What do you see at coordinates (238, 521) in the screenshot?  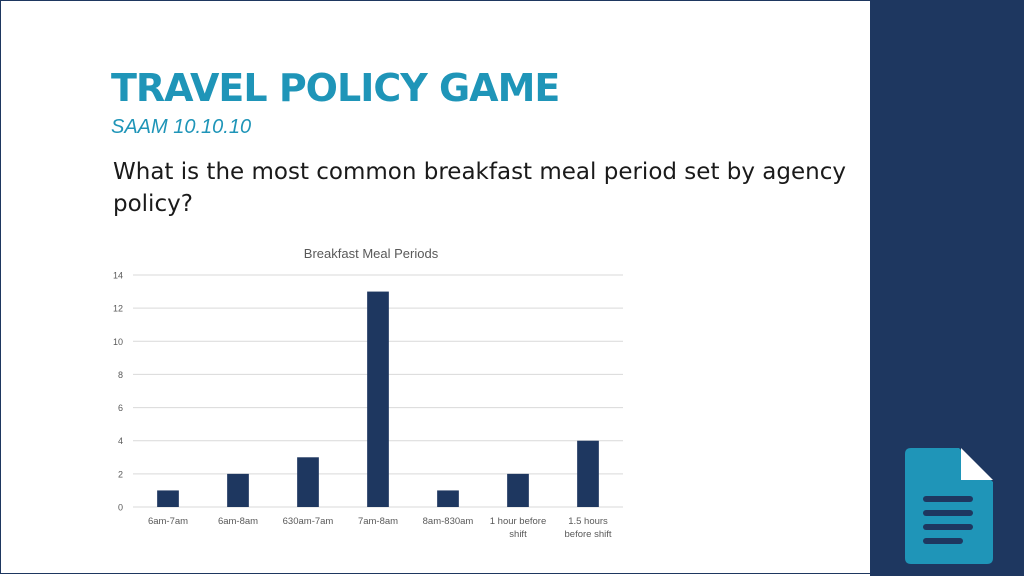 I see `x-tick-label: 6am-8am` at bounding box center [238, 521].